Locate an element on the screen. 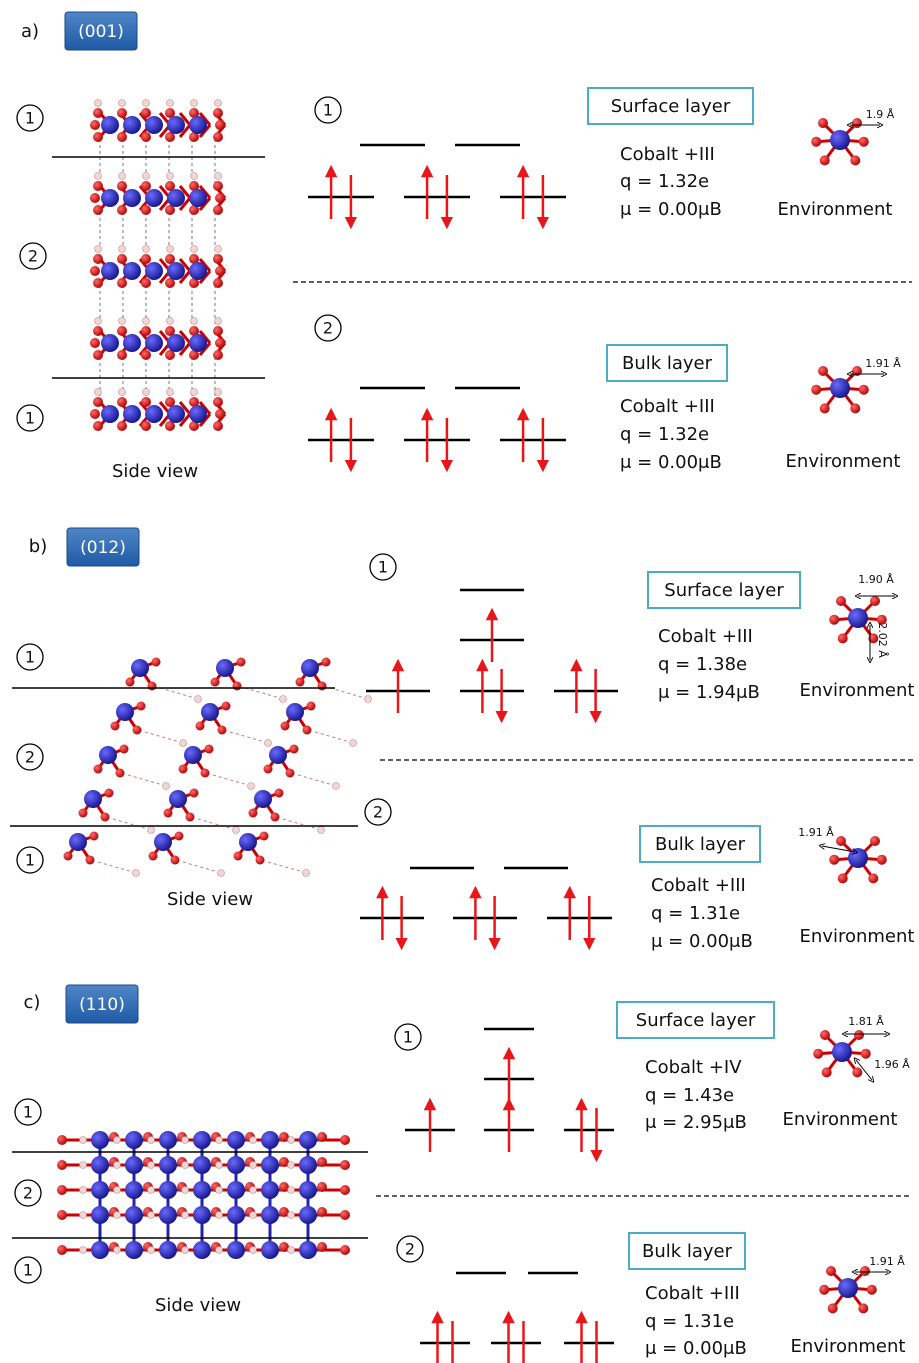 Image resolution: width=919 pixels, height=1363 pixels. bond-length: 2.02 Å is located at coordinates (882, 640).